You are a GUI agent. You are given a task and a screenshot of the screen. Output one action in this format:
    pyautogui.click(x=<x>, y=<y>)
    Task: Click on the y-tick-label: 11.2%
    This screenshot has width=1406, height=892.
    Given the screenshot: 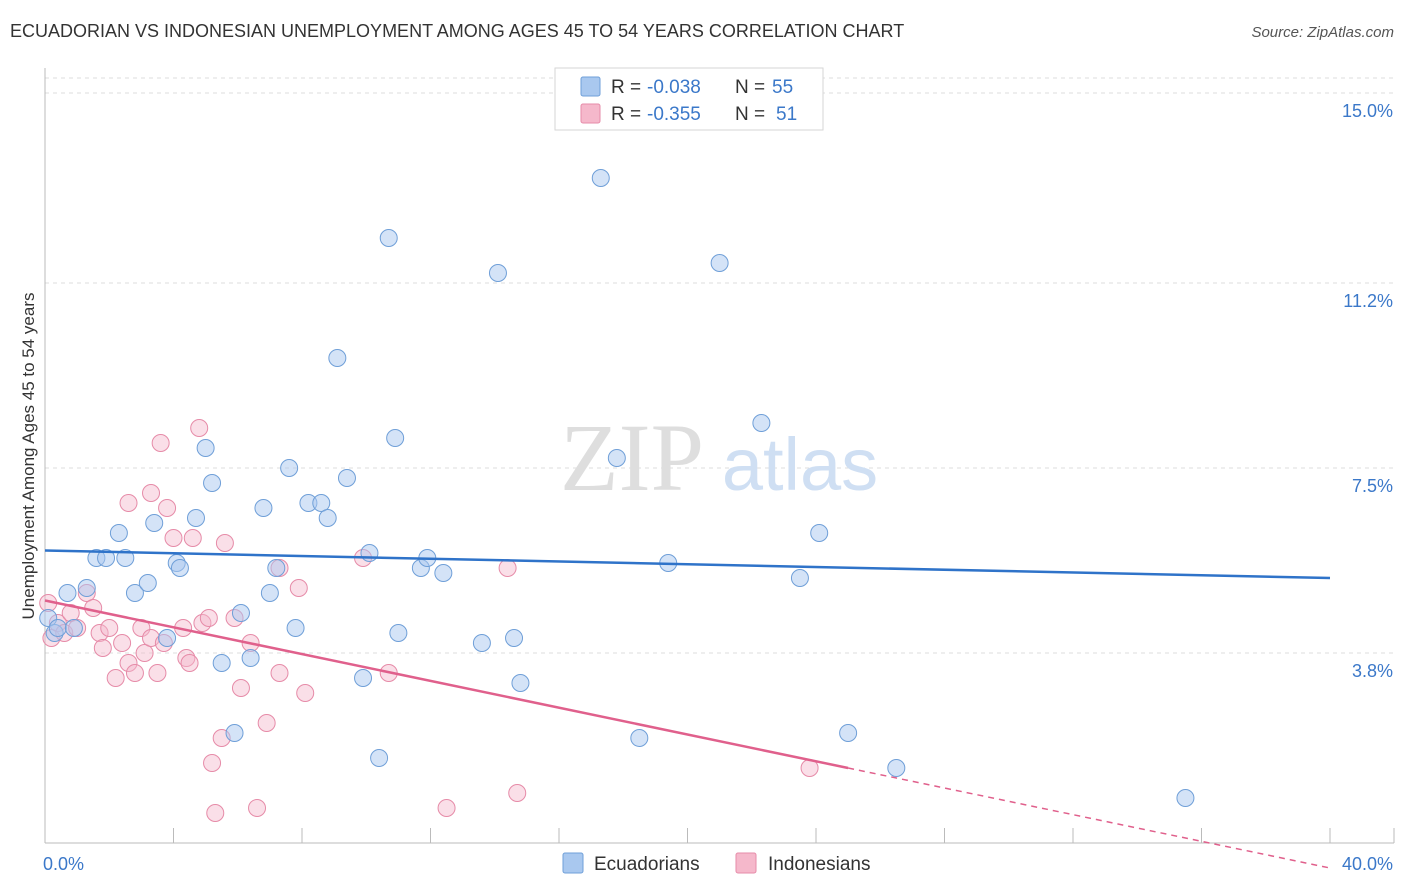 What is the action you would take?
    pyautogui.click(x=1368, y=301)
    